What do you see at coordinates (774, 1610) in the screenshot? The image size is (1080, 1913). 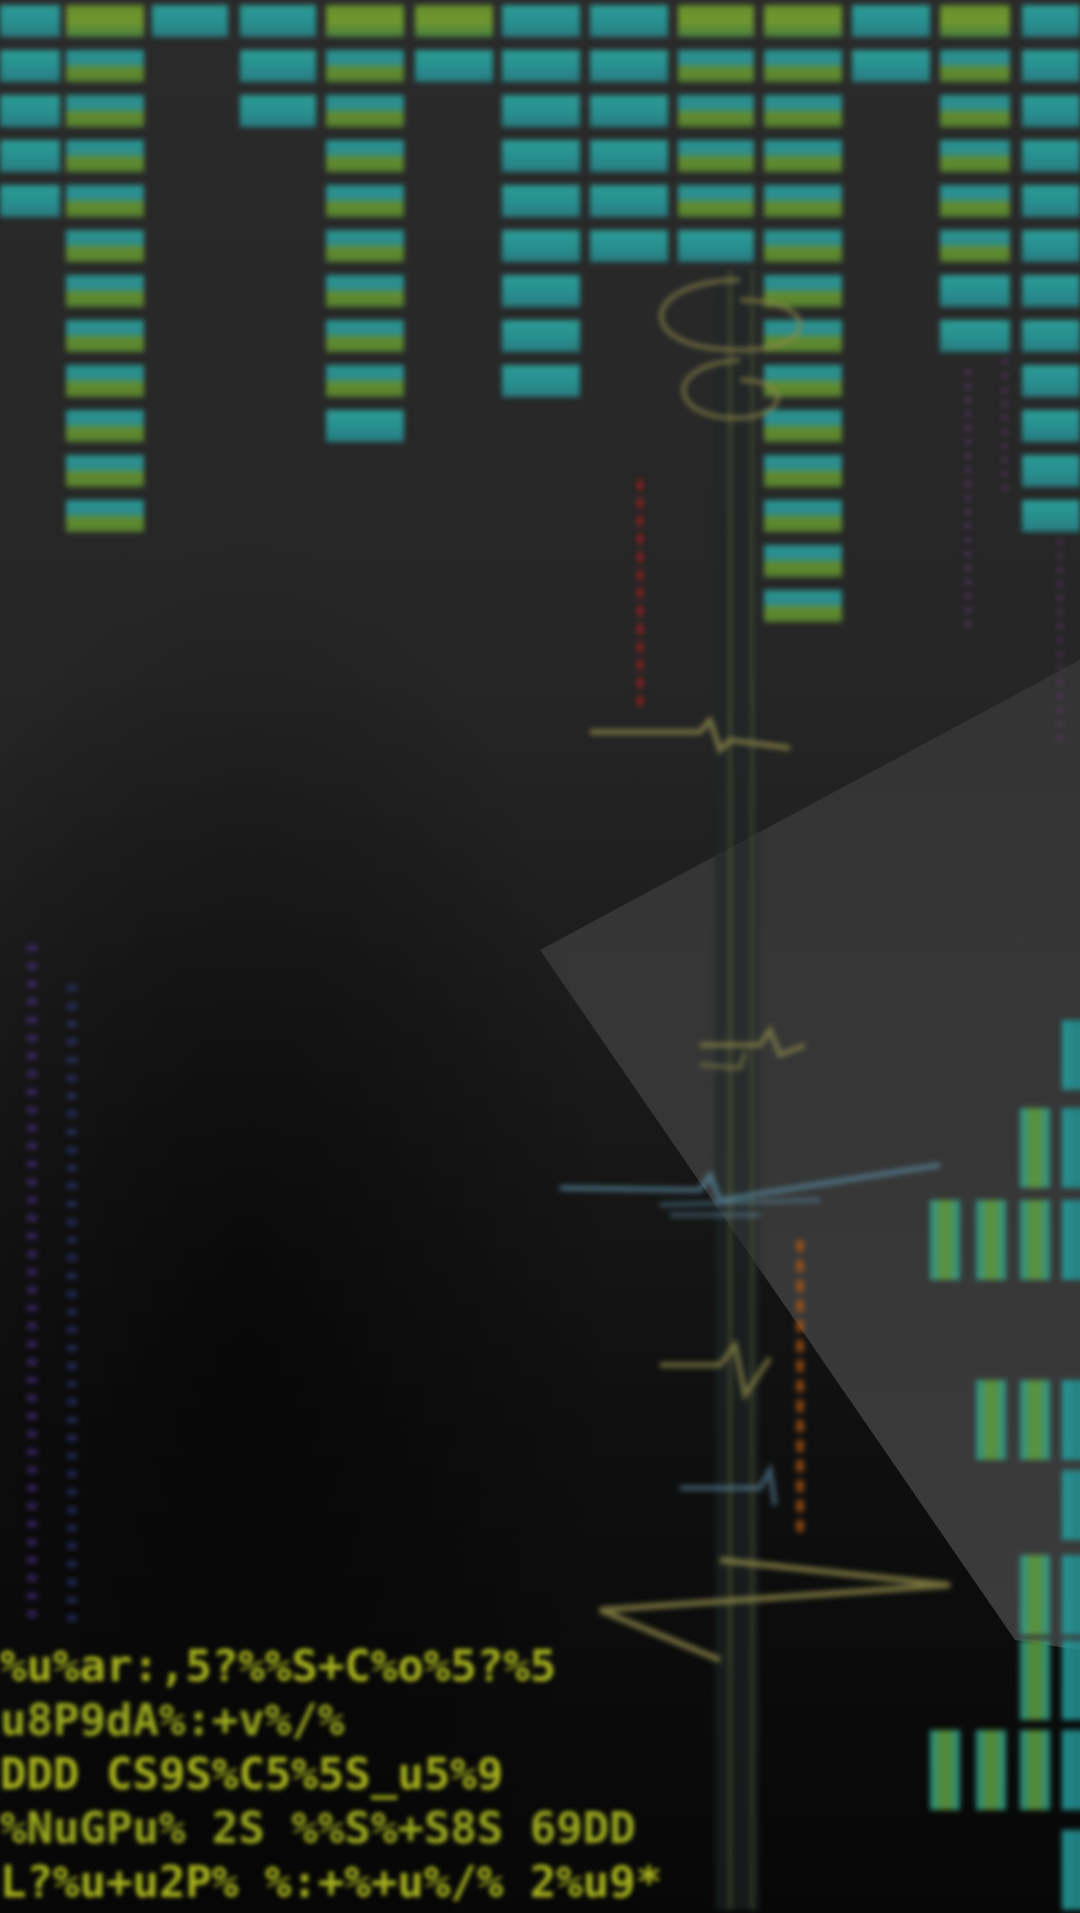 I see `trace-zigzag` at bounding box center [774, 1610].